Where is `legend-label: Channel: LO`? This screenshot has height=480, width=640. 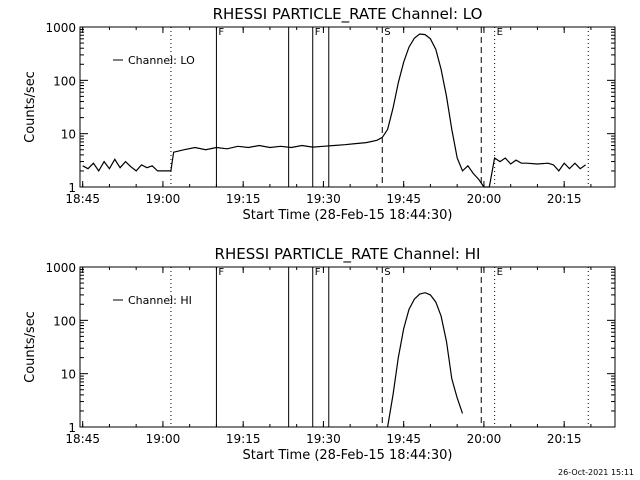 legend-label: Channel: LO is located at coordinates (161, 60).